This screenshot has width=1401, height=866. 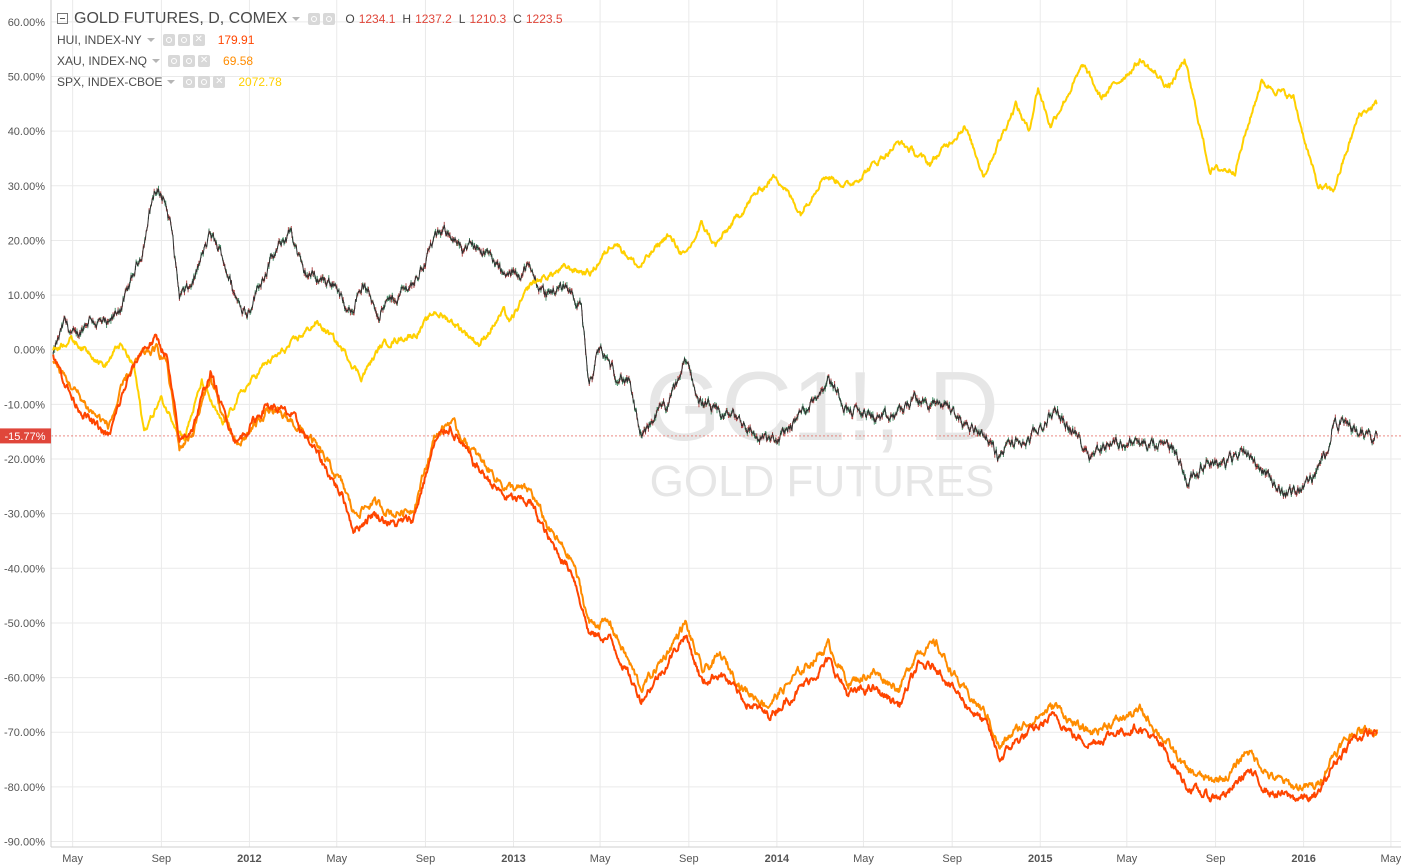 I want to click on legend-series-row-spx: SPX, INDEX-CBOE ✕ 2072.78, so click(x=310, y=81).